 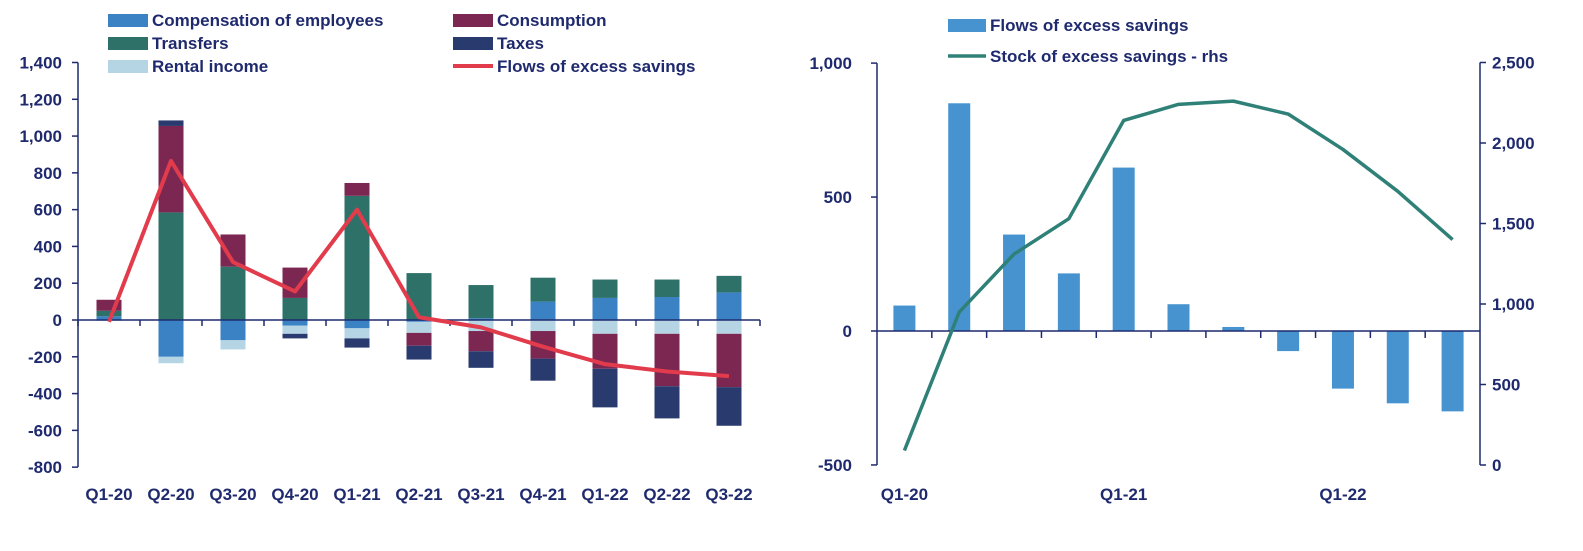 What do you see at coordinates (604, 494) in the screenshot?
I see `x-tick-label: Q1-22` at bounding box center [604, 494].